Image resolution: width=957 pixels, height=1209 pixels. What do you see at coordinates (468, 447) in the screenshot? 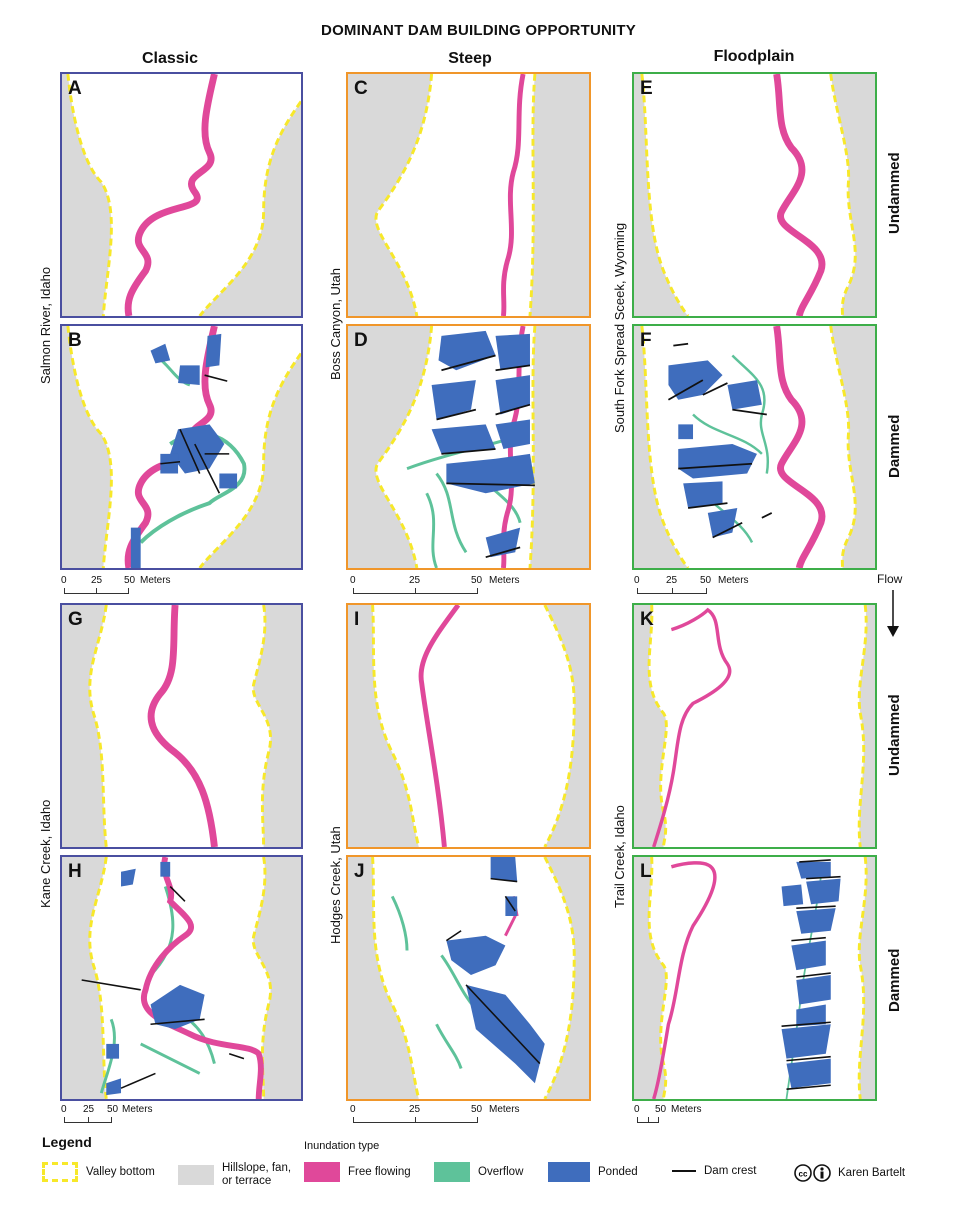
I see `panel-d: D` at bounding box center [468, 447].